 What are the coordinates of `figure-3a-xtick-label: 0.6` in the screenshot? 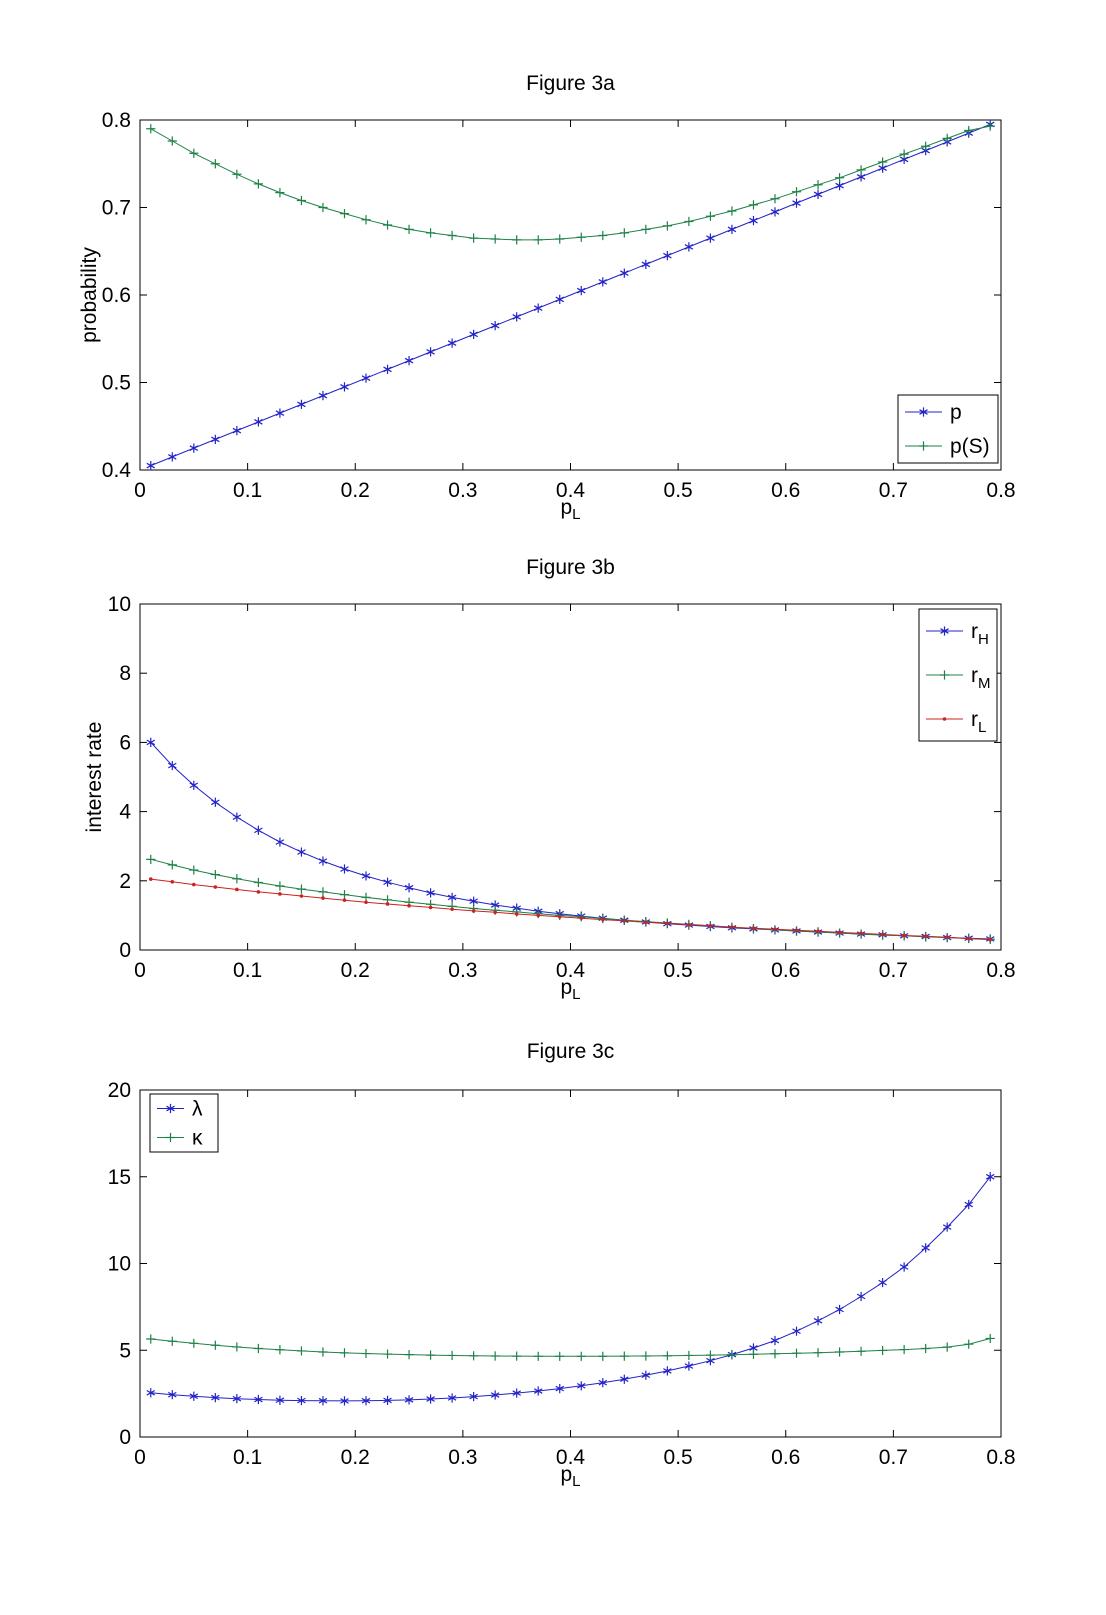 It's located at (785, 490).